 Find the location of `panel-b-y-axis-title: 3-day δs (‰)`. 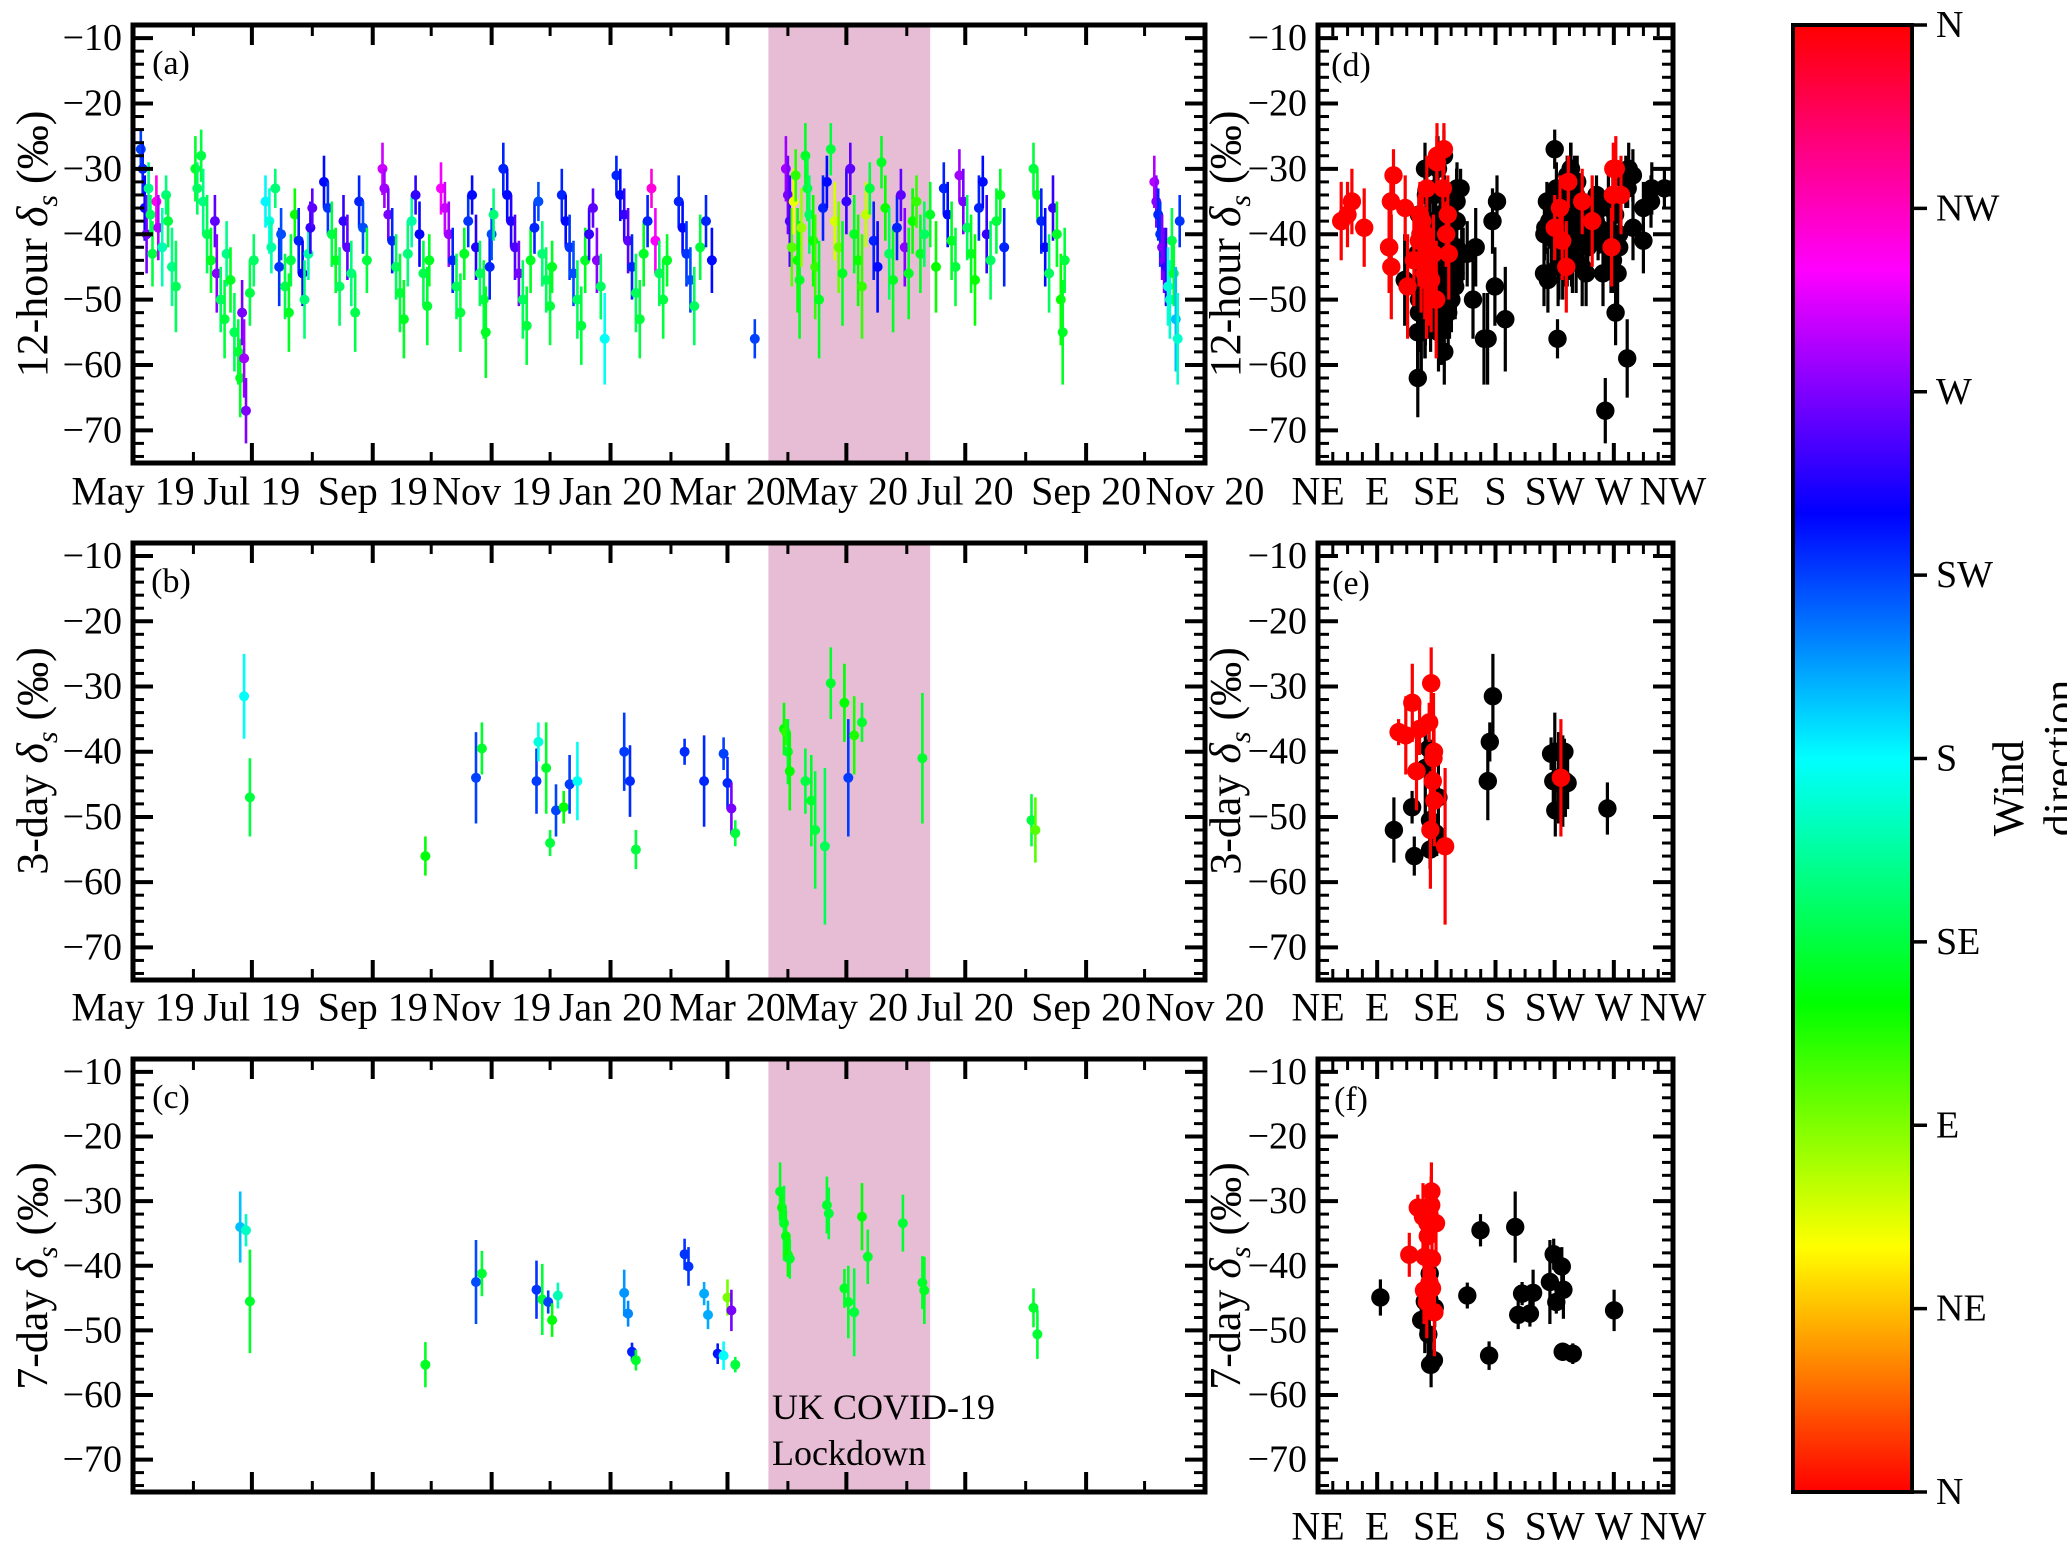

panel-b-y-axis-title: 3-day δs (‰) is located at coordinates (36, 761).